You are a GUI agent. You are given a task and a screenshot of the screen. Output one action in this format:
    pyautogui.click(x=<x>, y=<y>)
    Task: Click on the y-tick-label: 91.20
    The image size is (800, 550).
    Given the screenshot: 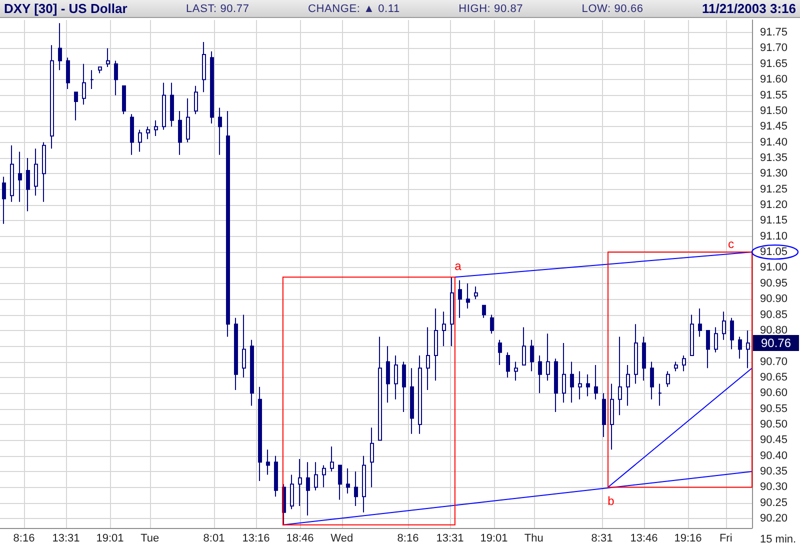 What is the action you would take?
    pyautogui.click(x=774, y=205)
    